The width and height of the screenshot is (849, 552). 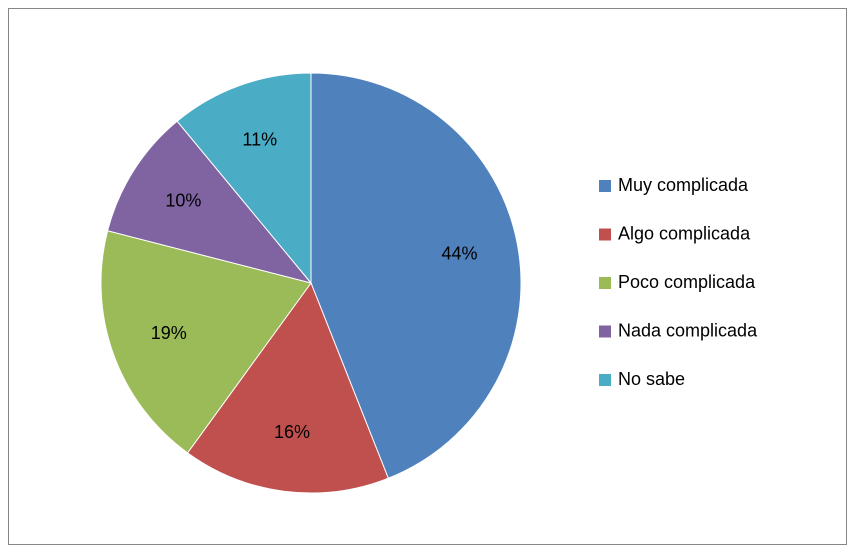 What do you see at coordinates (688, 330) in the screenshot?
I see `legend-label: Nada complicada` at bounding box center [688, 330].